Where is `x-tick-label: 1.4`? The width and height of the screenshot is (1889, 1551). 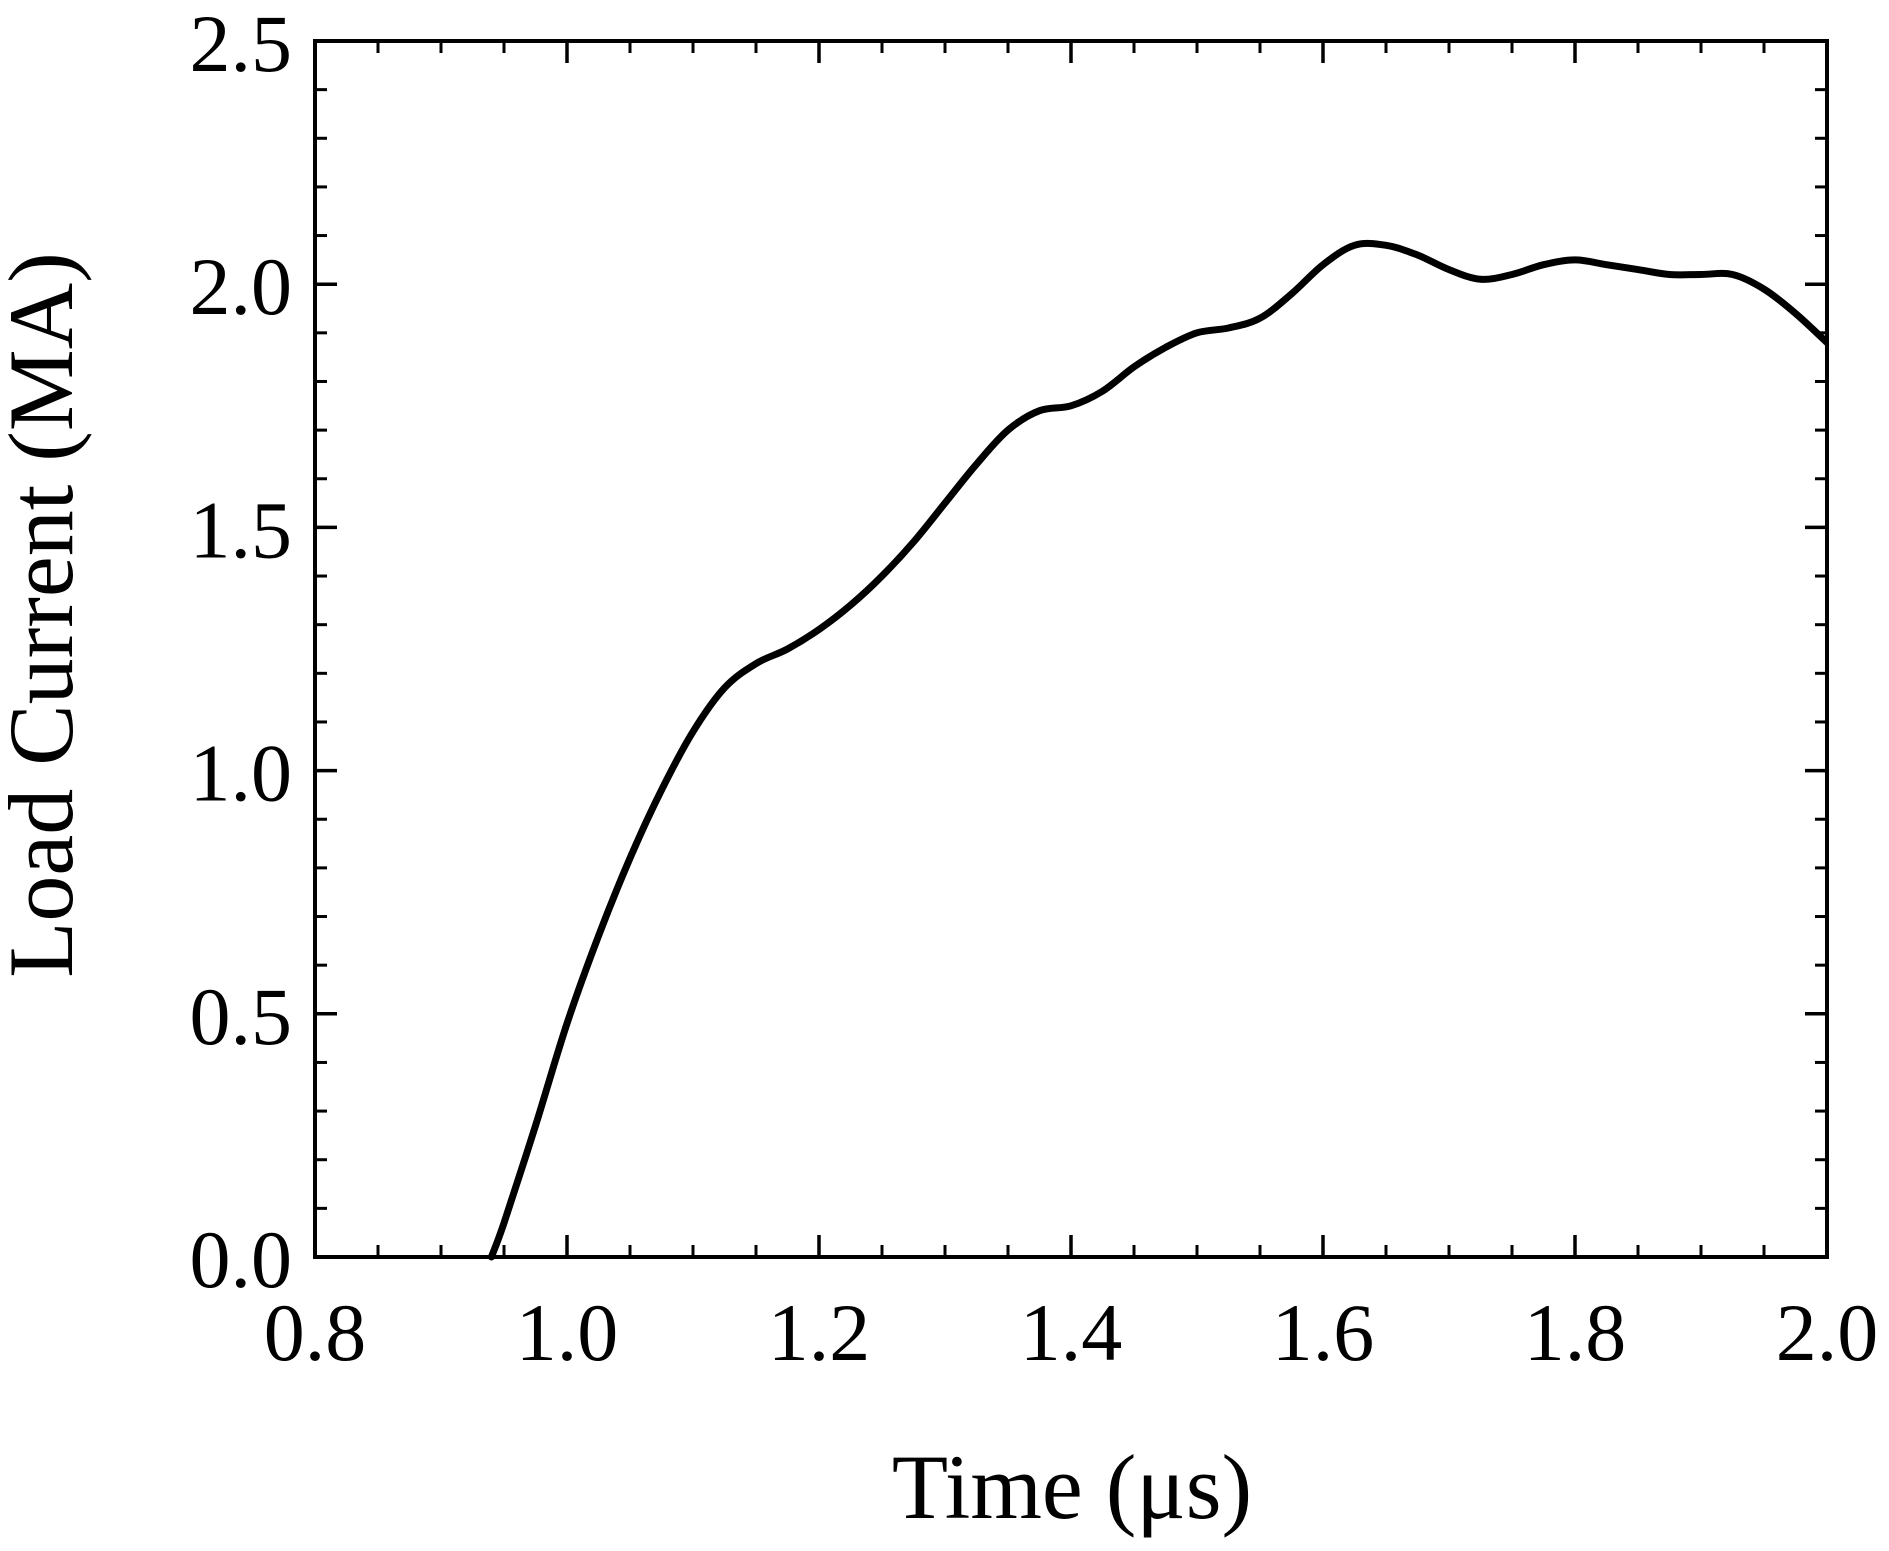
x-tick-label: 1.4 is located at coordinates (1071, 1332).